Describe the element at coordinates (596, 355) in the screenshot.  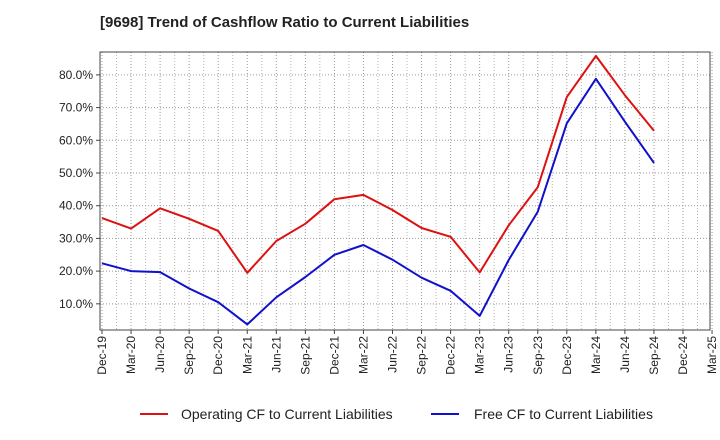
I see `x-tick-label: Mar-24` at that location.